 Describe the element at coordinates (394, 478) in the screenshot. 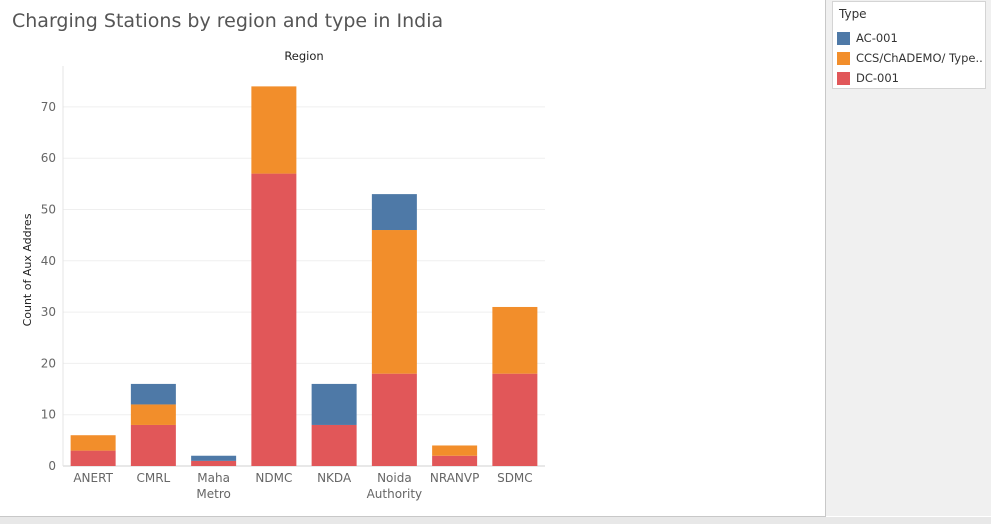

I see `x-tick-line: Noida` at that location.